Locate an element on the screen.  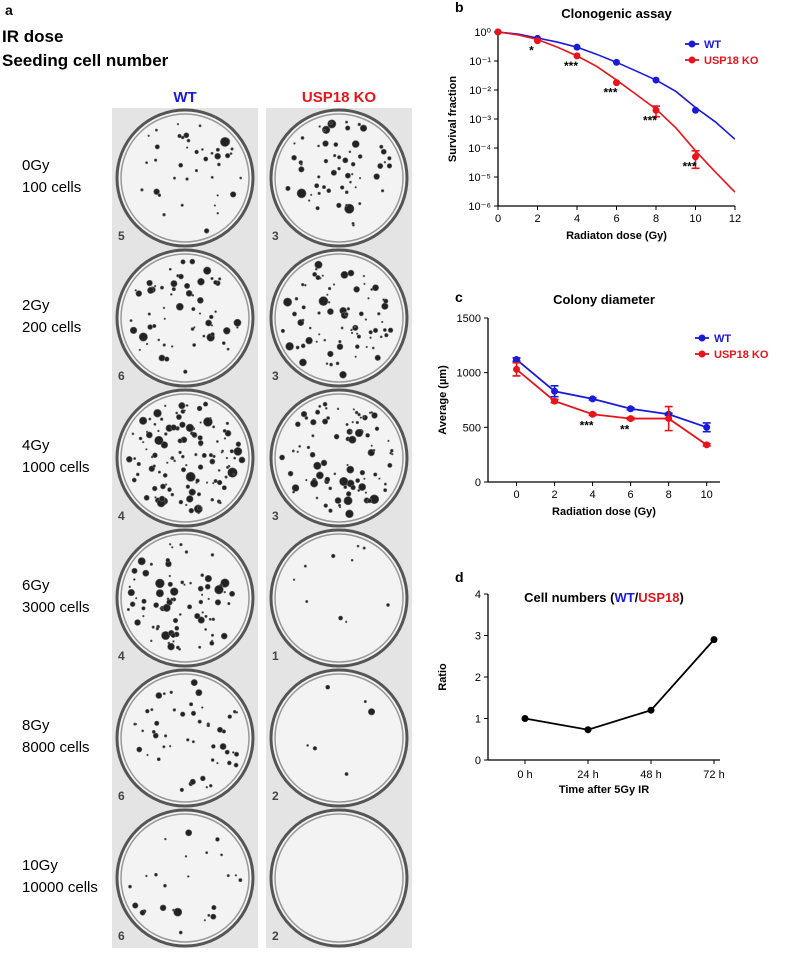
dose-label: 0Gy is located at coordinates (36, 165).